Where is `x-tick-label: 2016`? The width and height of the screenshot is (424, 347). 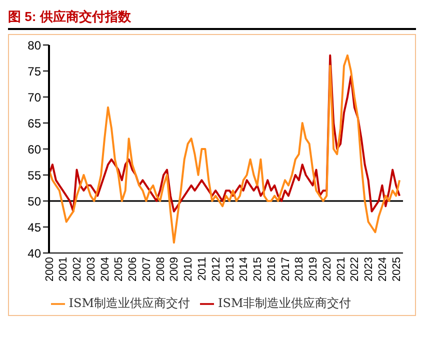 x-tick-label: 2016 is located at coordinates (272, 269).